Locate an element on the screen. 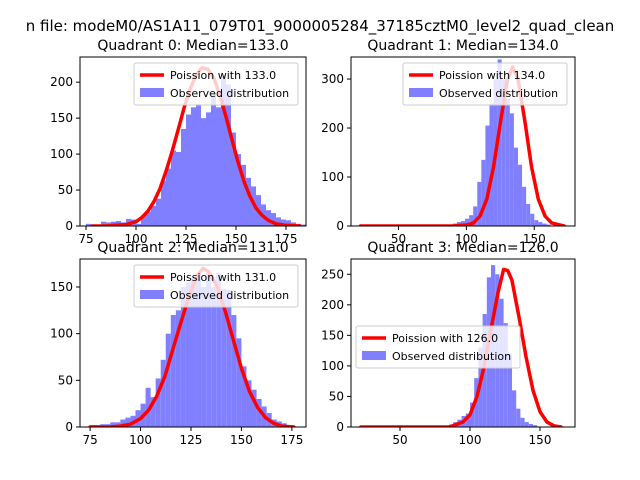 This screenshot has width=640, height=480. x-tick-label: 175 is located at coordinates (286, 239).